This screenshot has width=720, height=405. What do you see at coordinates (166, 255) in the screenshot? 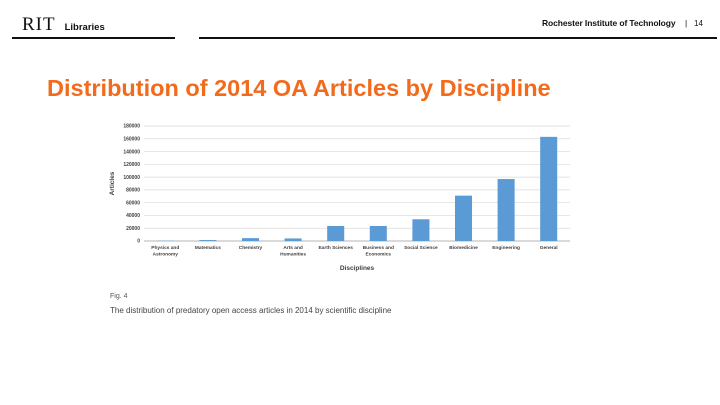
I see `x-tick-label: Astronomy` at bounding box center [166, 255].